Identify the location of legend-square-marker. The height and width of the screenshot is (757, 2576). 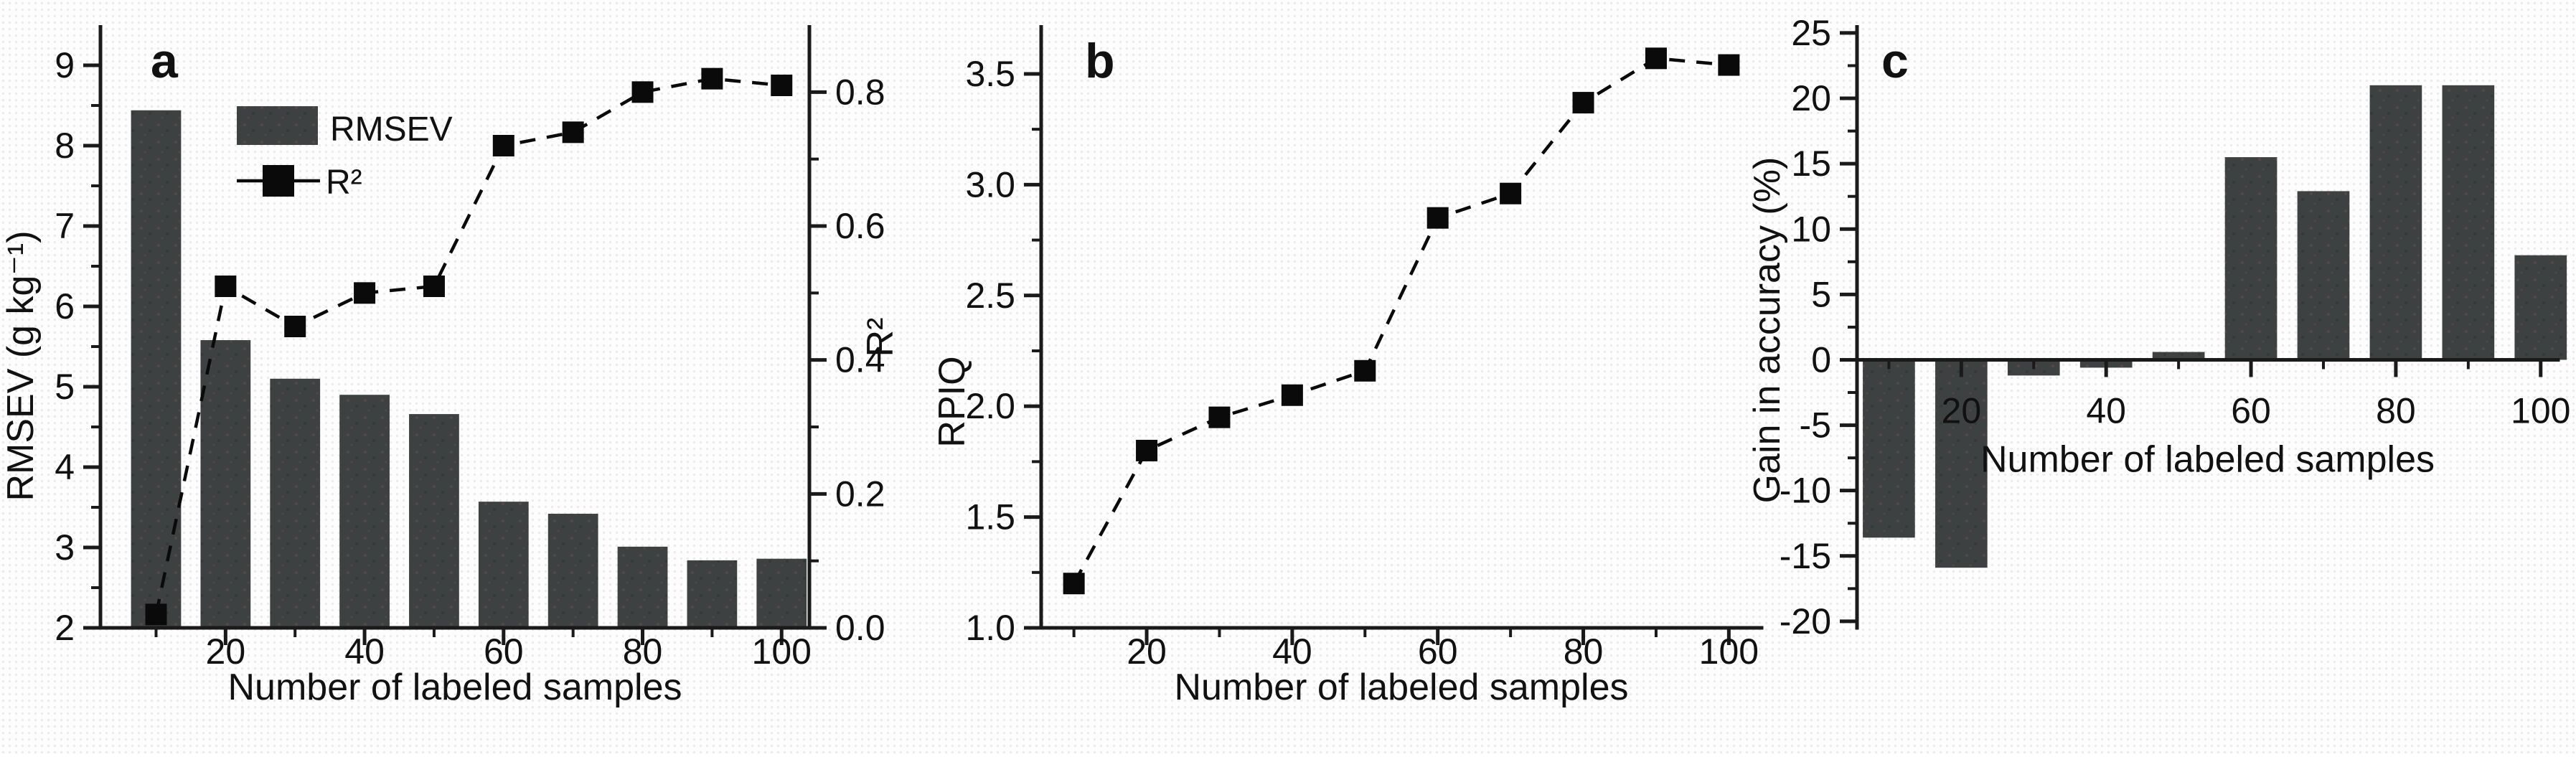
(278, 181).